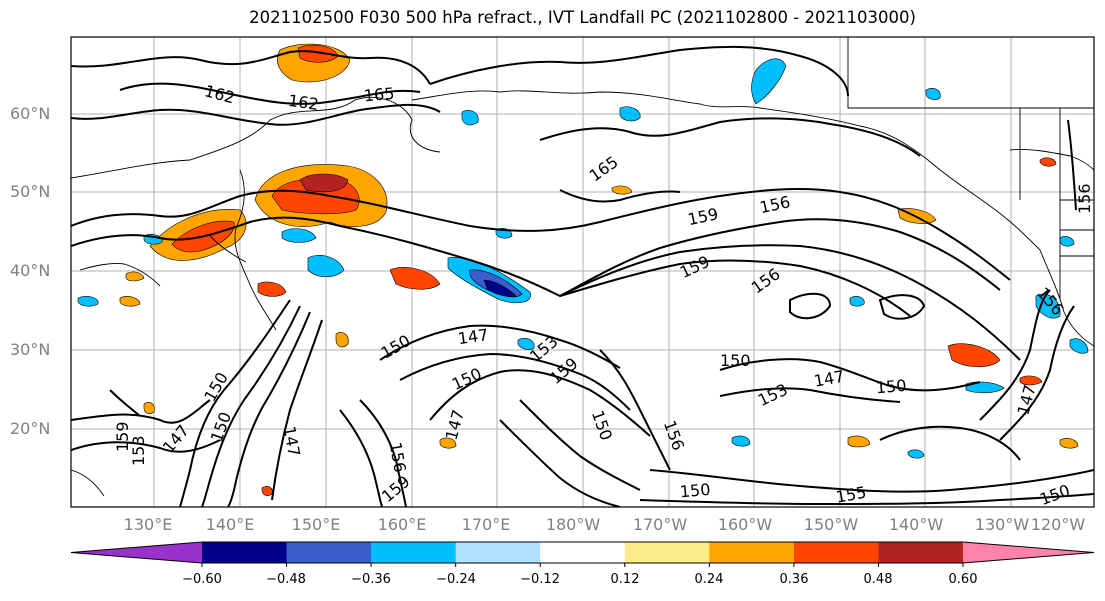 This screenshot has width=1105, height=601. What do you see at coordinates (402, 524) in the screenshot?
I see `lon-label: 160°E` at bounding box center [402, 524].